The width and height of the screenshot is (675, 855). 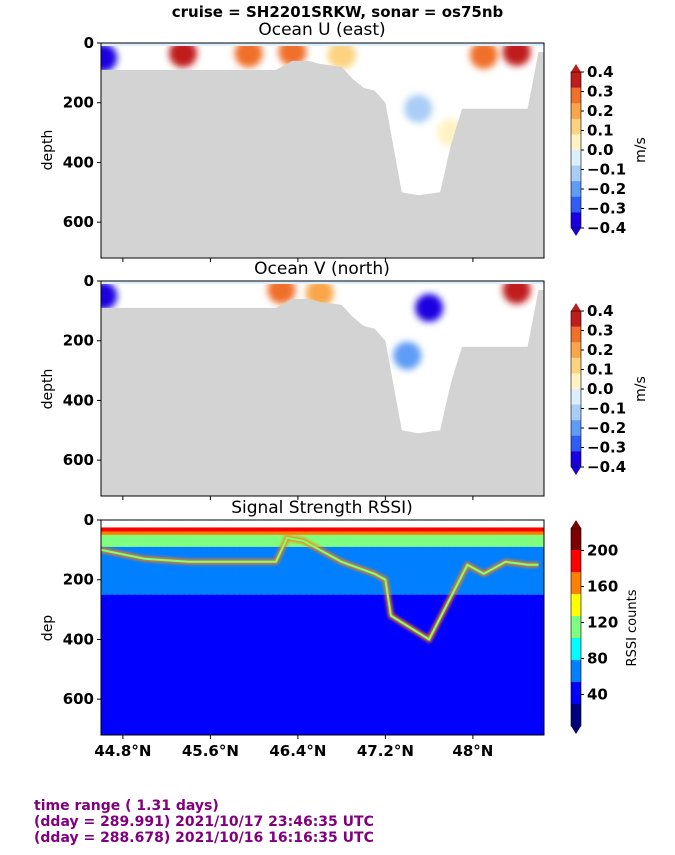 I want to click on x-tick-label: 45.6°N, so click(x=210, y=751).